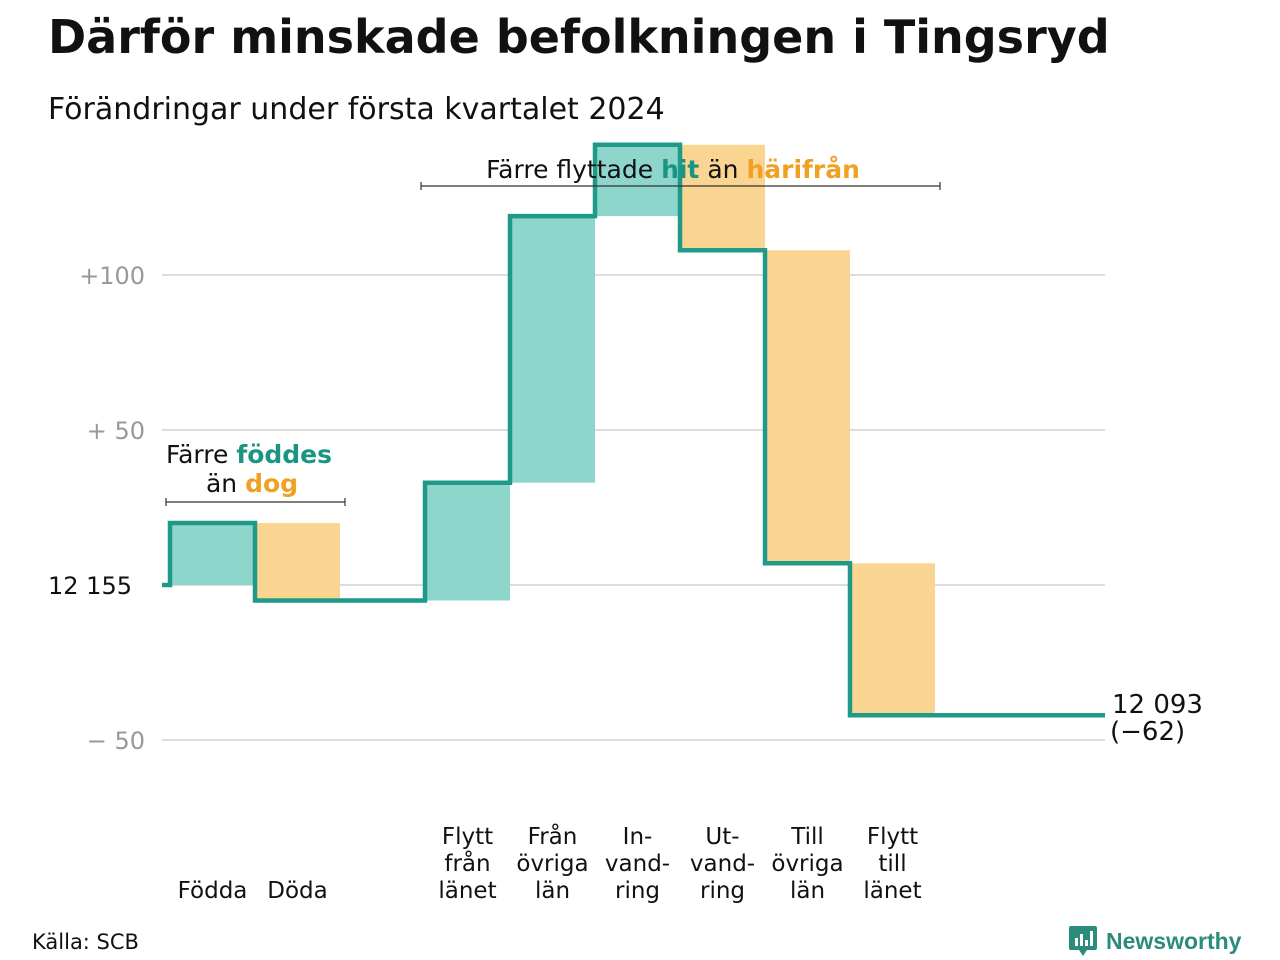 Image resolution: width=1280 pixels, height=960 pixels. What do you see at coordinates (553, 836) in the screenshot?
I see `category-label: Från` at bounding box center [553, 836].